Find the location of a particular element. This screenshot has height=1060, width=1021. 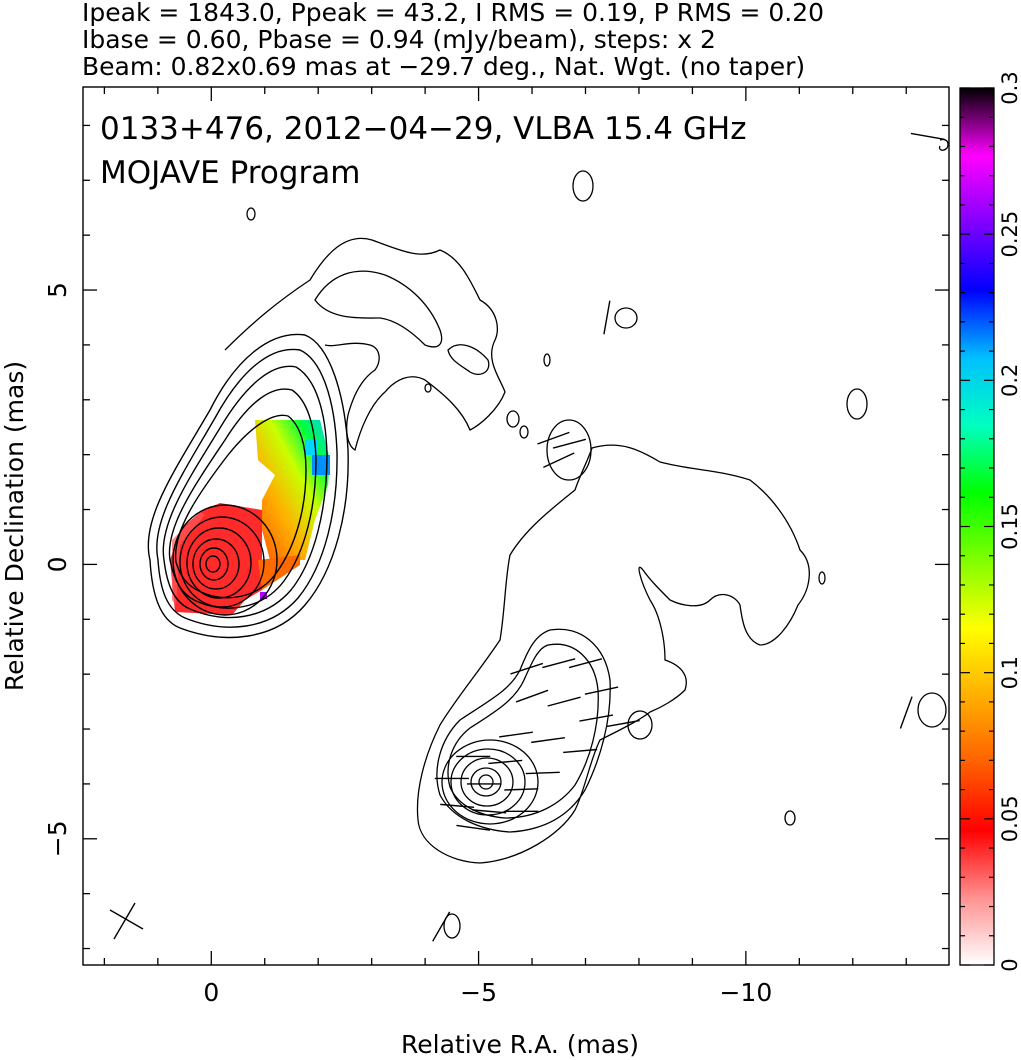

beam-marker is located at coordinates (126, 921).